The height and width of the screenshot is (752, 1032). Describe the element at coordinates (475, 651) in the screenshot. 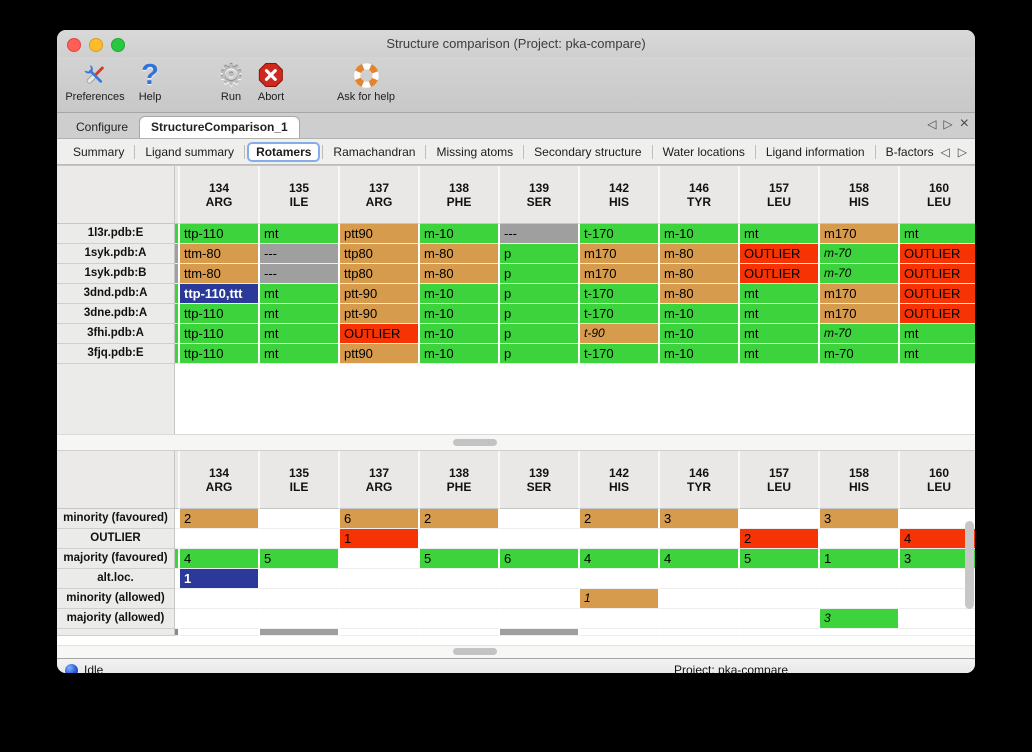

I see `bottom-splitter-handle` at that location.